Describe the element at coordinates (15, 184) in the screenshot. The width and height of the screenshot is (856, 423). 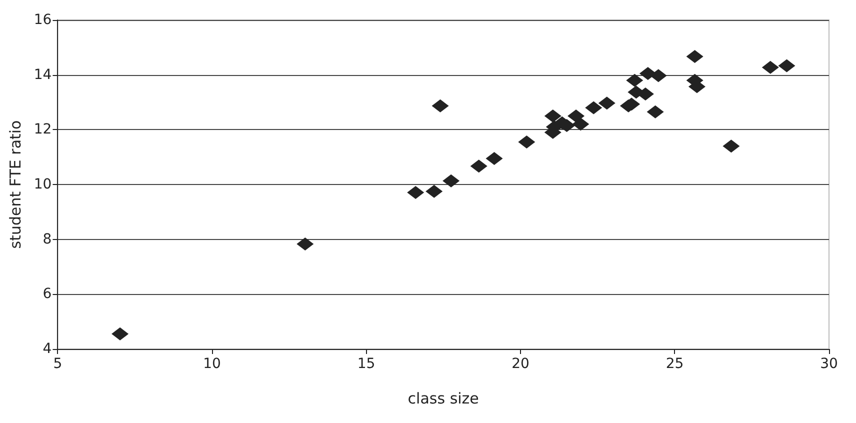
I see `y-axis-title: student FTE ratio` at that location.